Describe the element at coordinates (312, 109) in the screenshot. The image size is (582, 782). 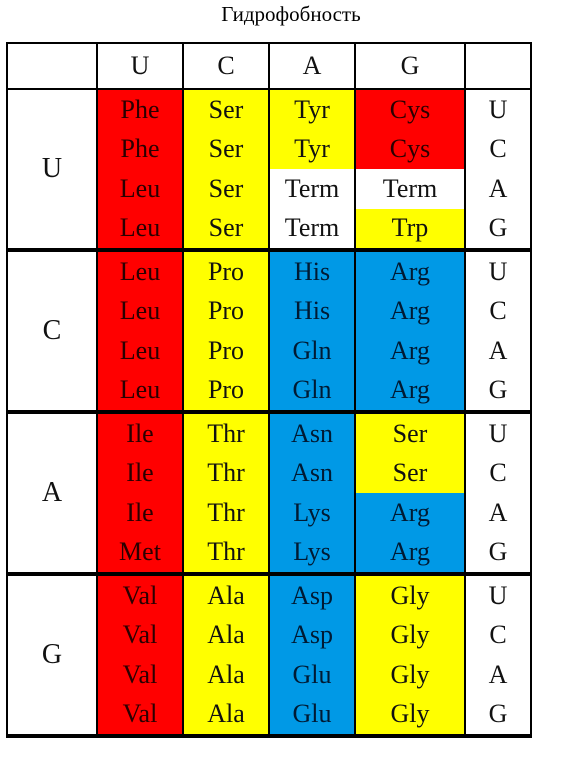
I see `amino-acid-cell: Tyr` at that location.